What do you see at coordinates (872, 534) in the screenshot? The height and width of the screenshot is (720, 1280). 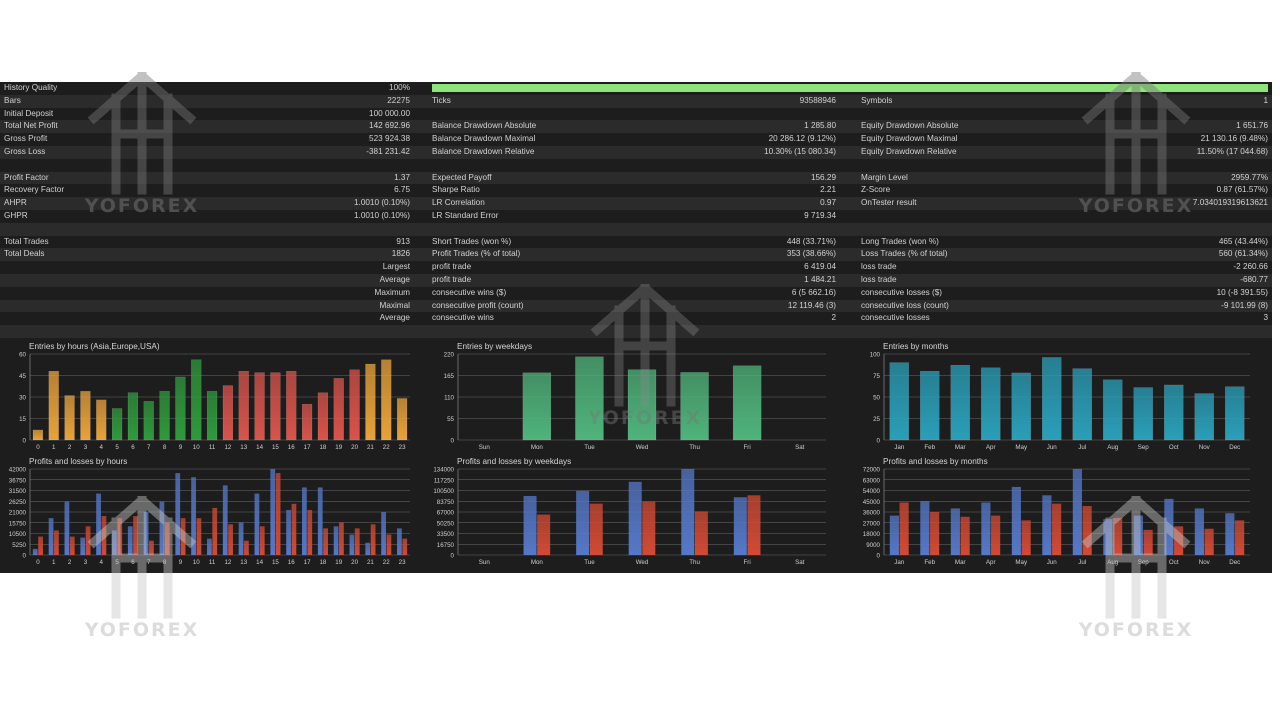 I see `y-tick-label: 18000` at bounding box center [872, 534].